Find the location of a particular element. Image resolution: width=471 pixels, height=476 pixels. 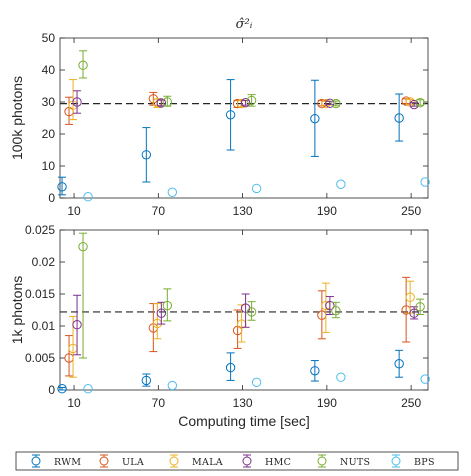

legend-label: BPS is located at coordinates (424, 462).